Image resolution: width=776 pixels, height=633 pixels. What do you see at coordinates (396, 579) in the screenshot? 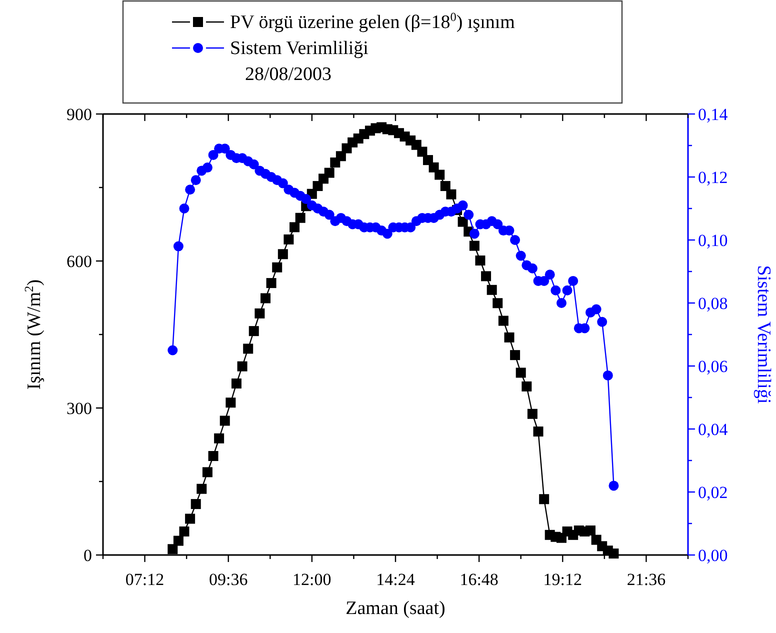
I see `x-tick-label: 14:24` at bounding box center [396, 579].